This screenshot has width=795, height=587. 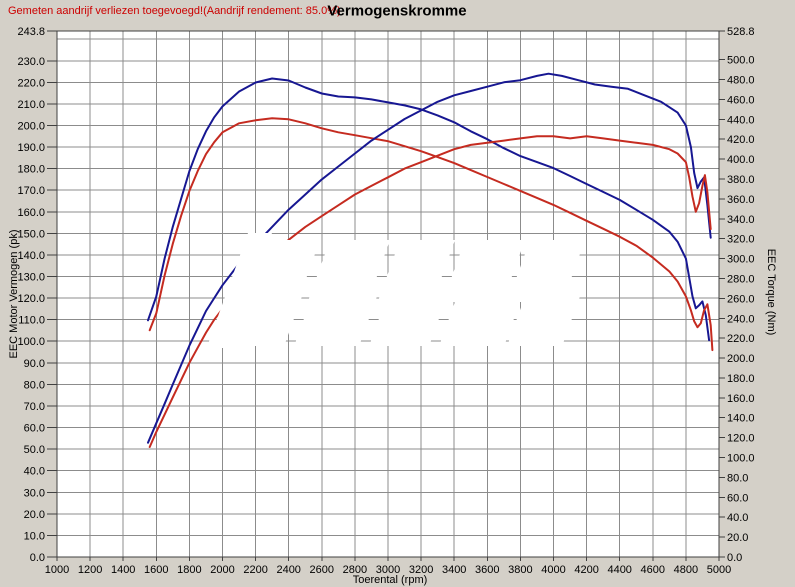 I want to click on left-tick-label: 190.0, so click(x=31, y=148).